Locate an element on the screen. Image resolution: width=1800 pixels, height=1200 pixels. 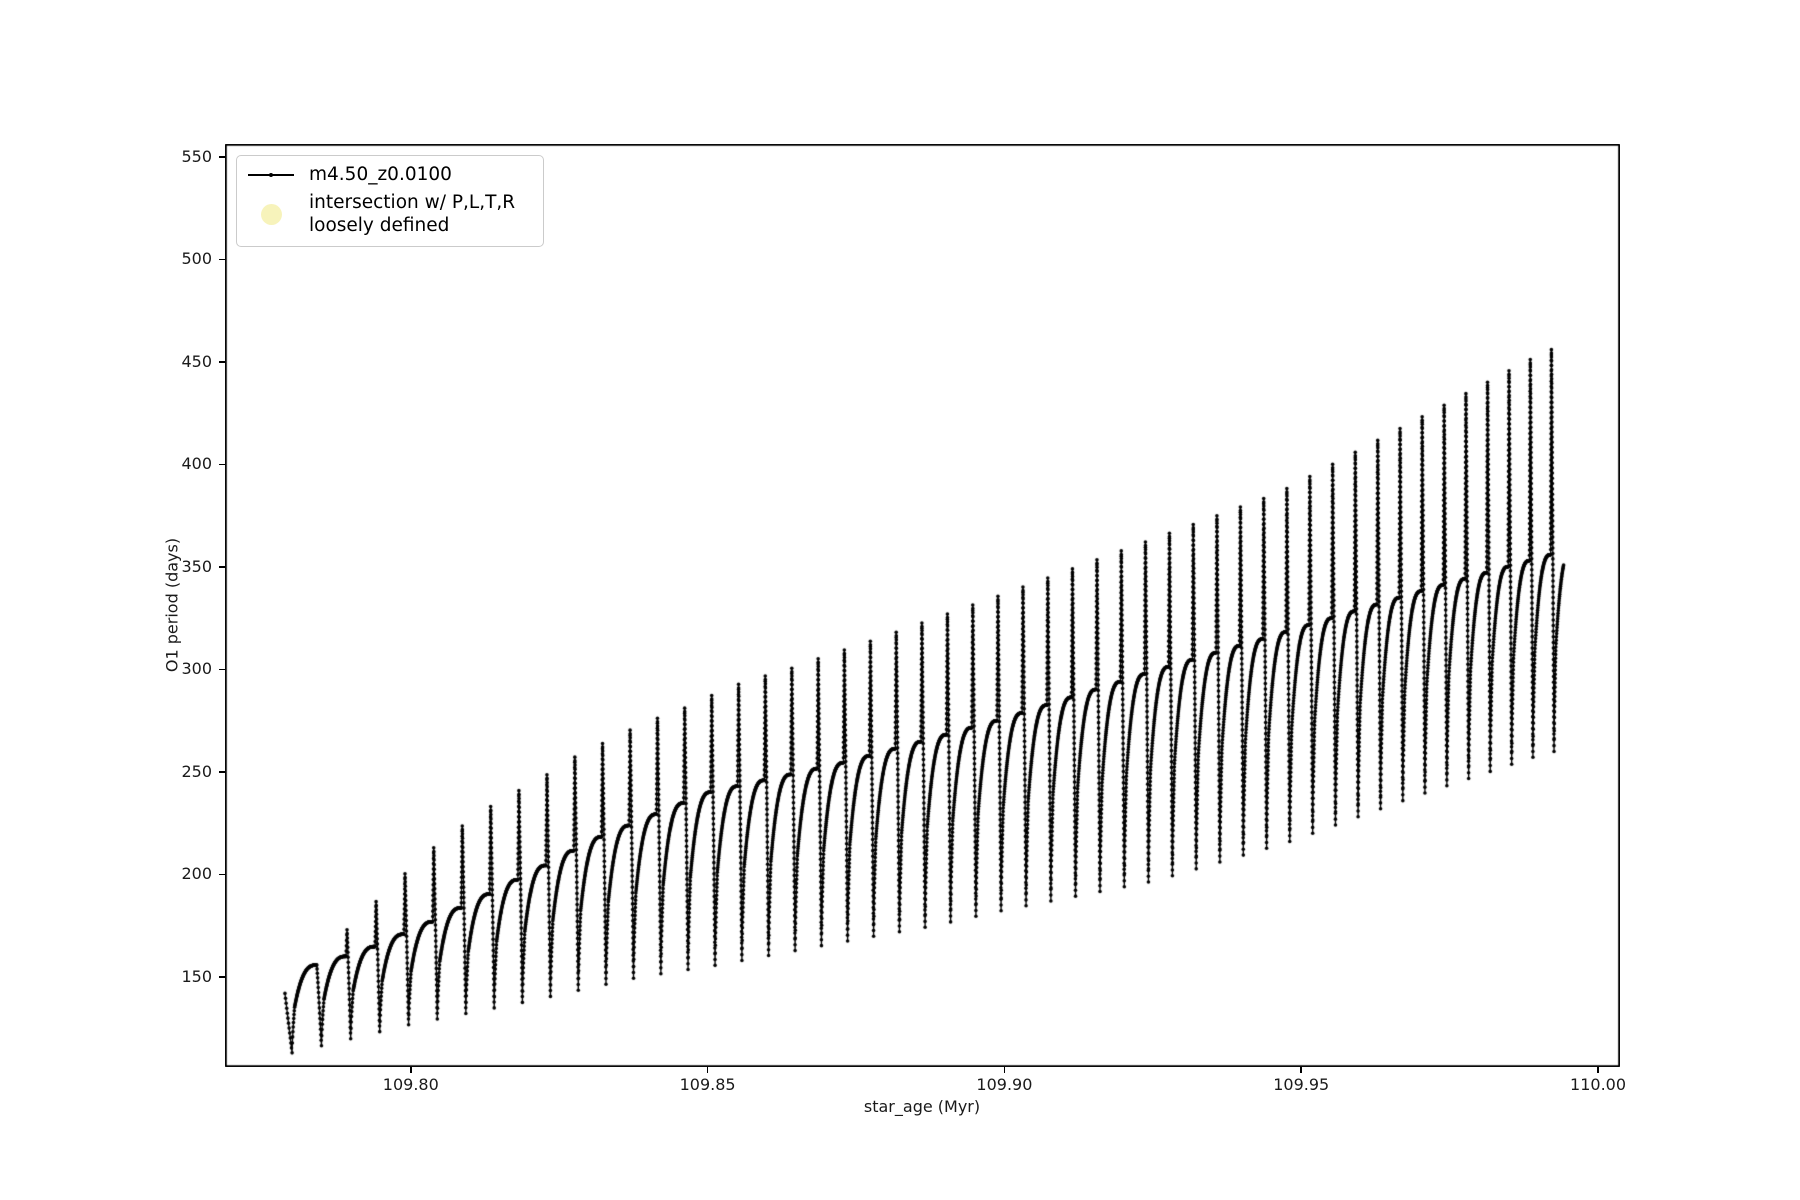
legend-label-intersection: intersection w/ P,L,T,R loosely defined is located at coordinates (412, 214).